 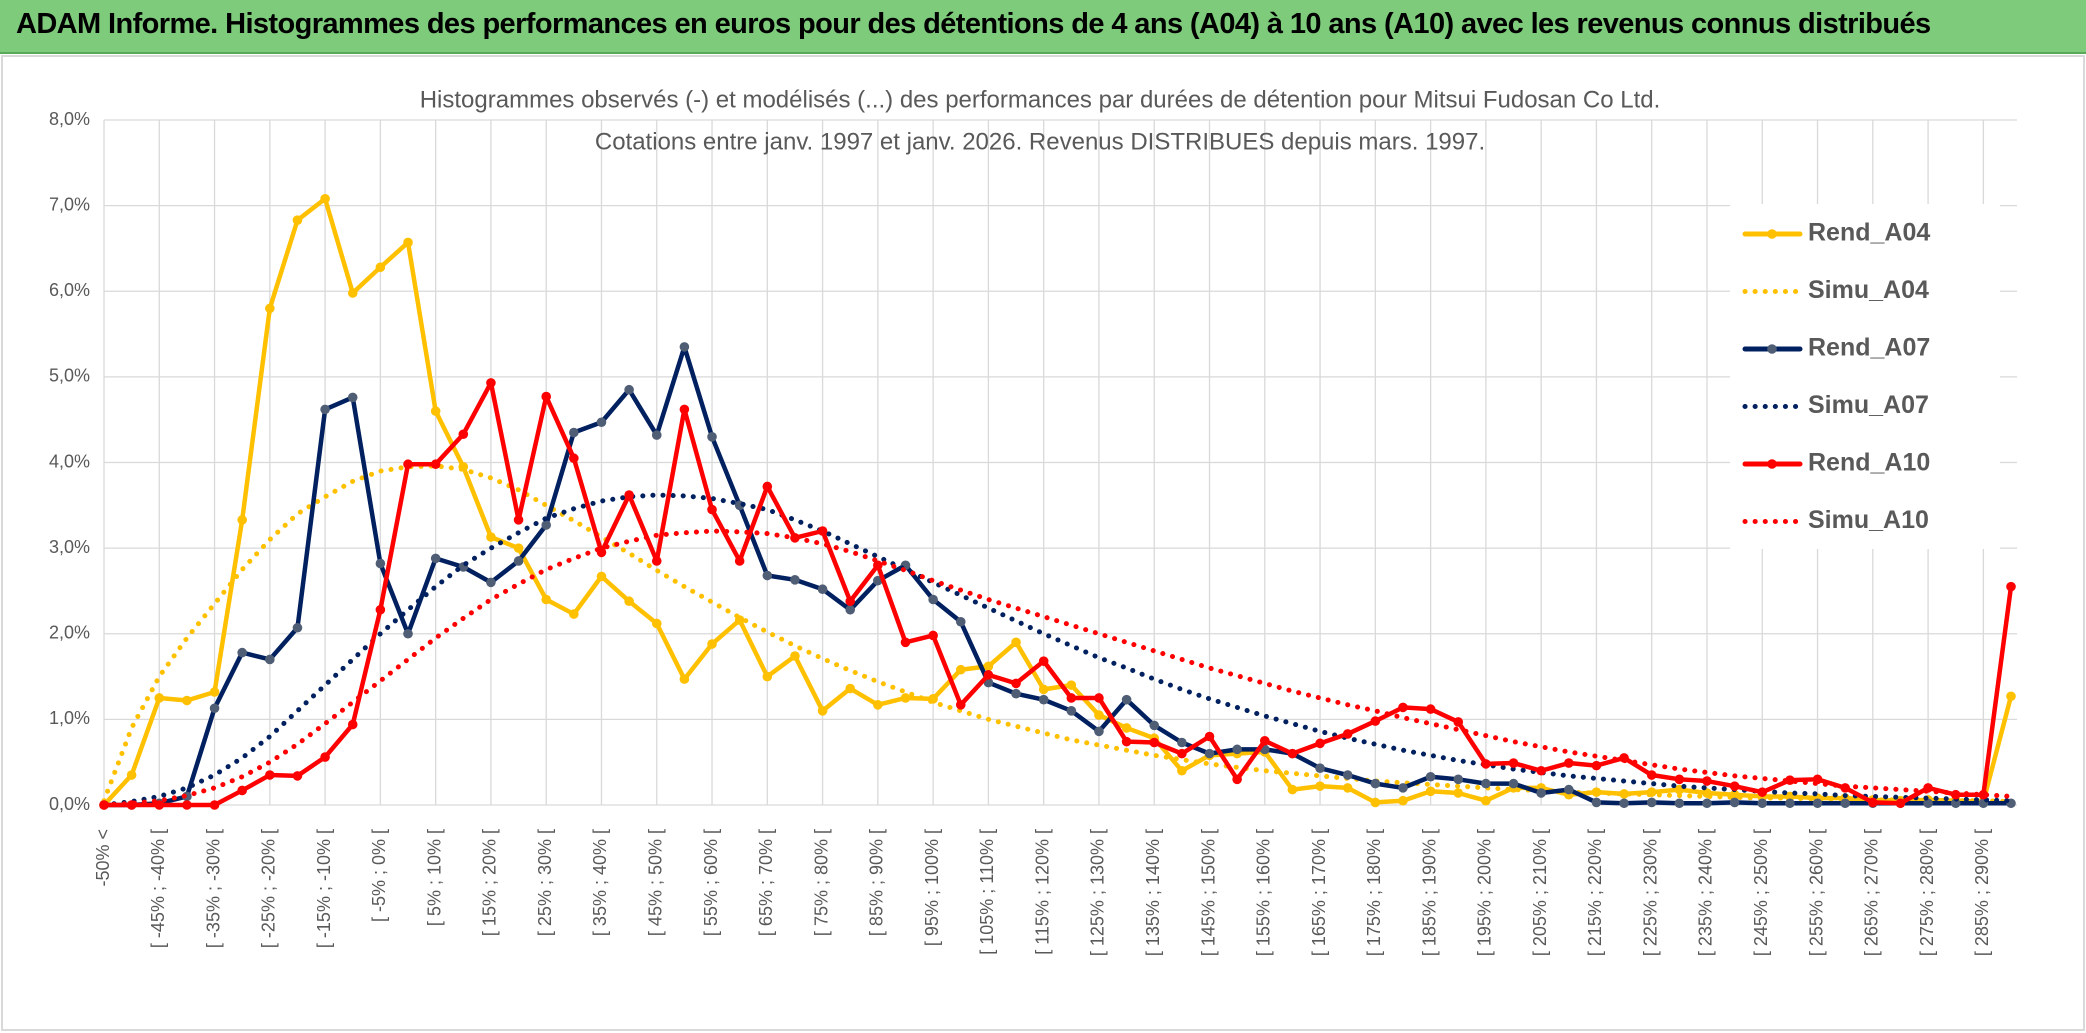 I want to click on y-tick-label: 8,0%, so click(x=69, y=119).